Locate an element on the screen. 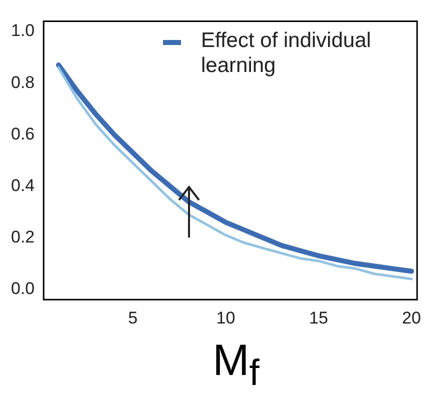  legend-label: Effect of individual learning is located at coordinates (286, 53).